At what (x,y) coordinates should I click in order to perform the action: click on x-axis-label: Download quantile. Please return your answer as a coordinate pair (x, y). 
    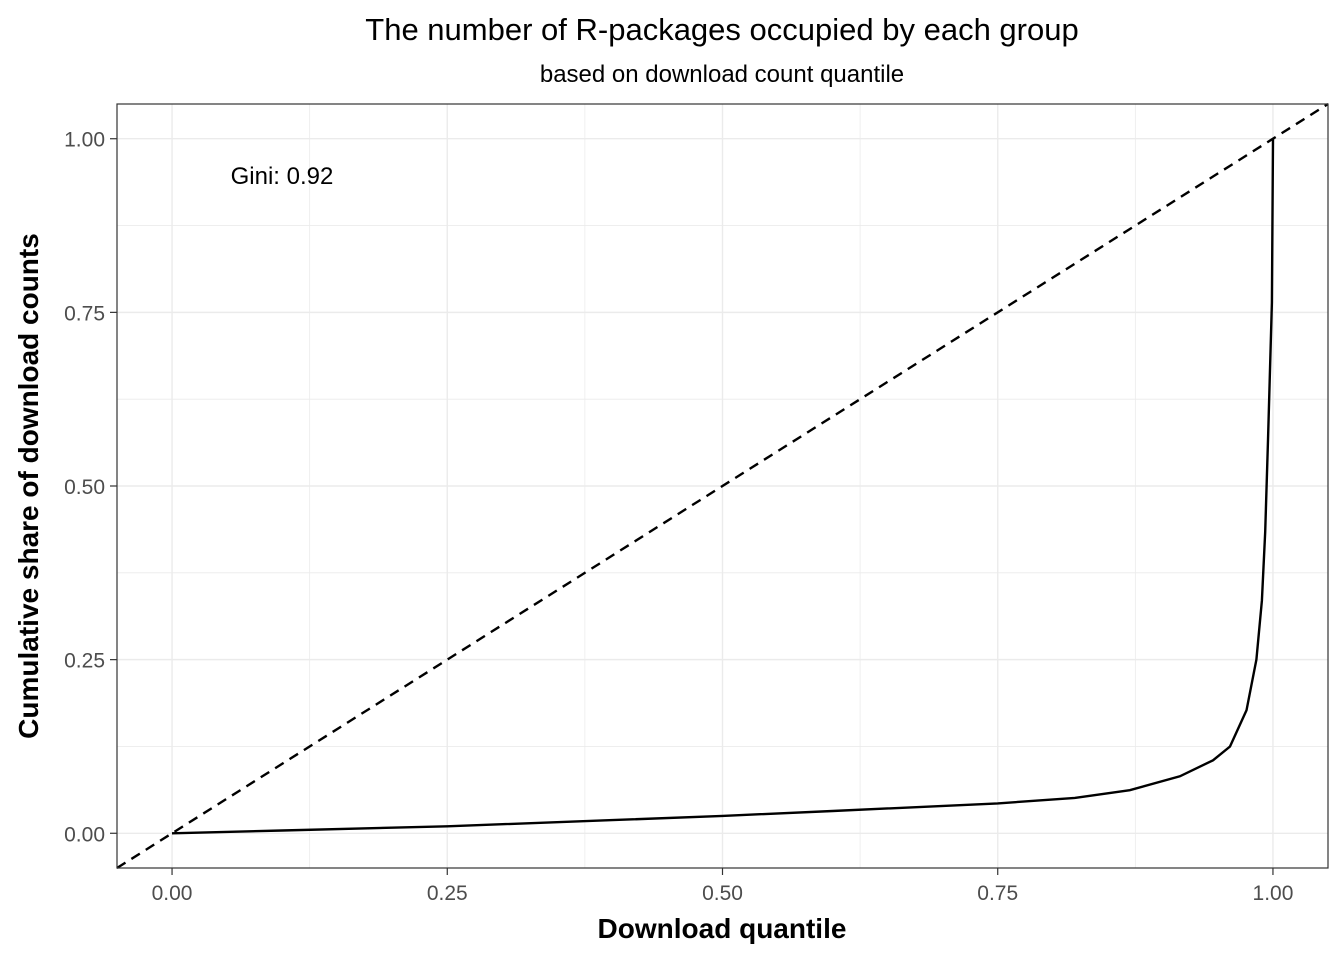
    Looking at the image, I should click on (722, 928).